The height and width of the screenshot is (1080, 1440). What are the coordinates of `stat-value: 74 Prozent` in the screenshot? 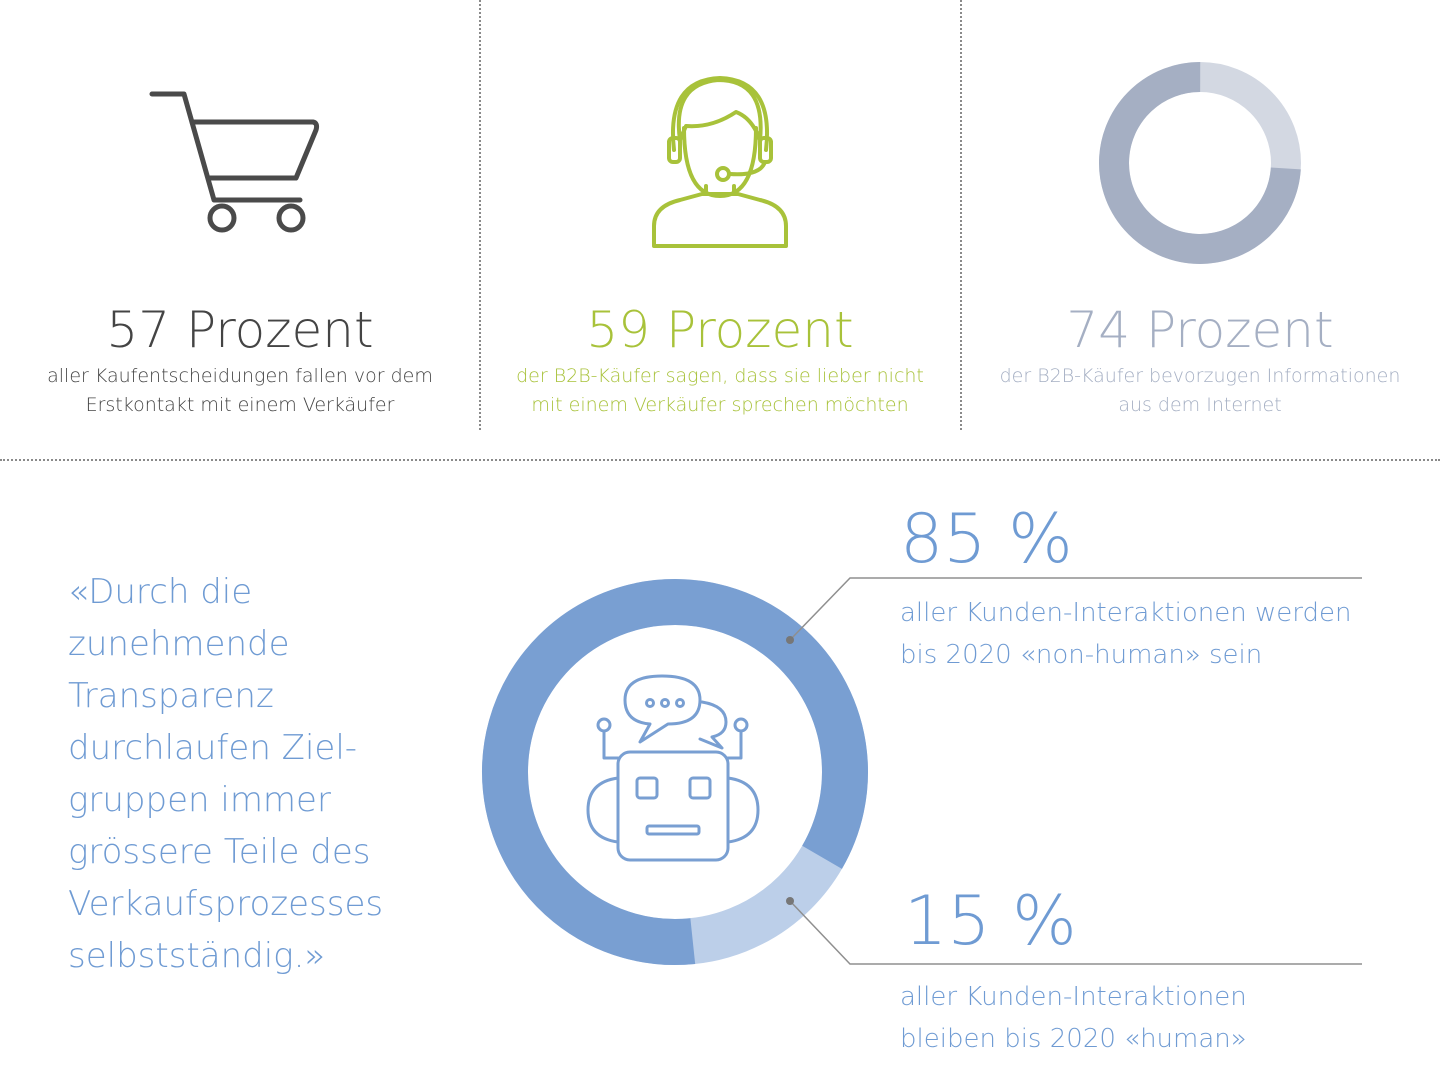 It's located at (1200, 330).